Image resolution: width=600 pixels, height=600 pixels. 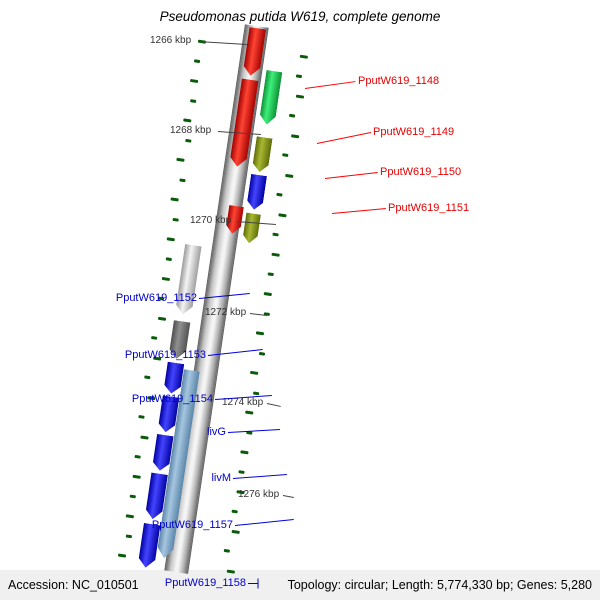 I want to click on gene-label-PputW619_1150: PputW619_1150, so click(x=421, y=172).